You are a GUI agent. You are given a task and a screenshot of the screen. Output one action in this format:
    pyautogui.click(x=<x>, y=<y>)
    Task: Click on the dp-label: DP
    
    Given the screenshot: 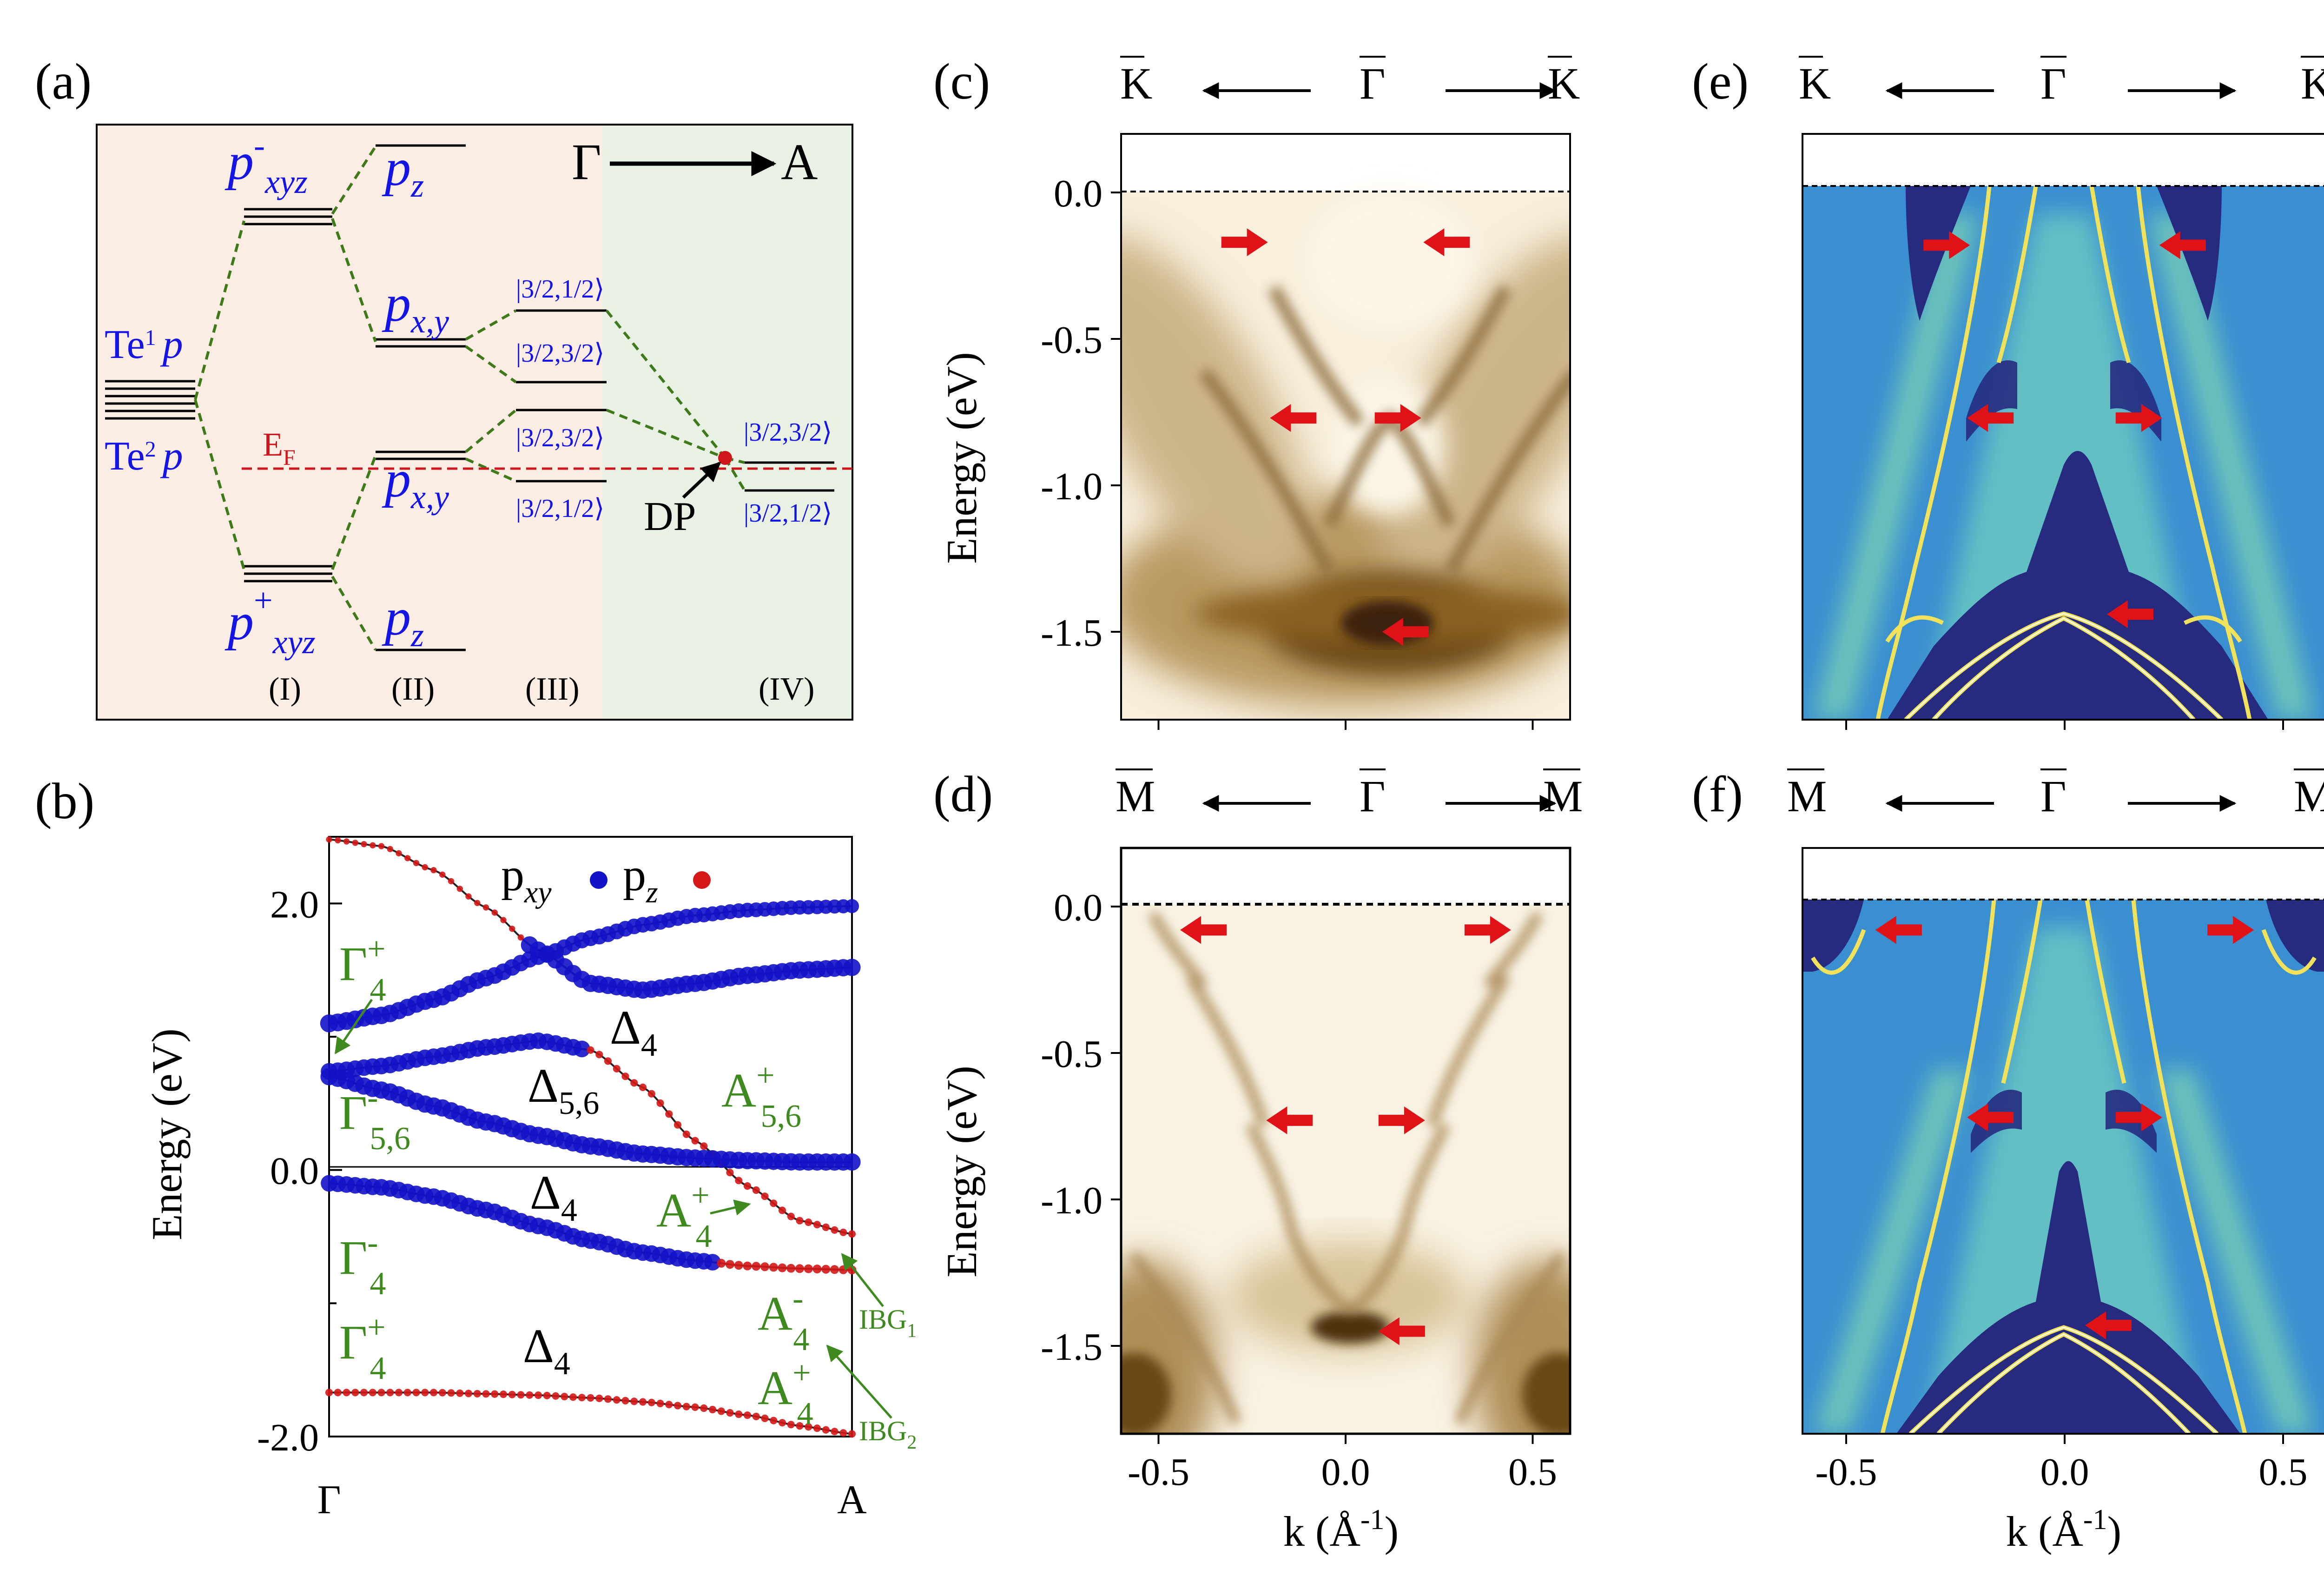 What is the action you would take?
    pyautogui.click(x=670, y=516)
    